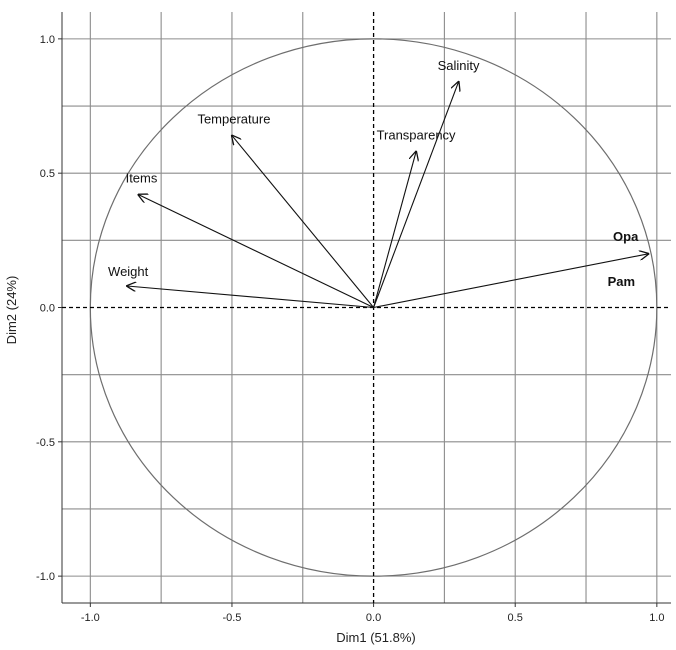 The image size is (676, 650). I want to click on label-pam: Pam, so click(621, 281).